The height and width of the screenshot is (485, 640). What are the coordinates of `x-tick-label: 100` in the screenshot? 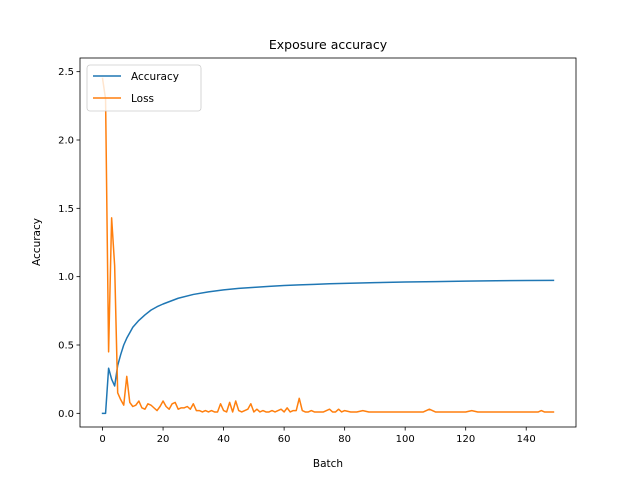 It's located at (405, 439).